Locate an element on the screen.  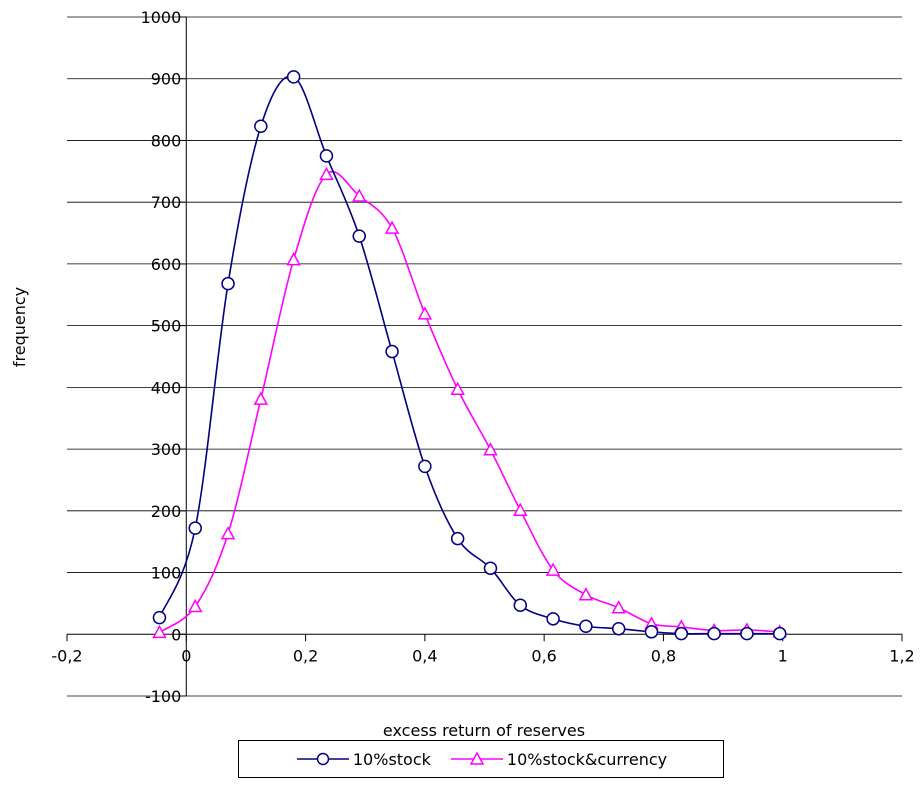
x-tick-label: 0,8 is located at coordinates (663, 655).